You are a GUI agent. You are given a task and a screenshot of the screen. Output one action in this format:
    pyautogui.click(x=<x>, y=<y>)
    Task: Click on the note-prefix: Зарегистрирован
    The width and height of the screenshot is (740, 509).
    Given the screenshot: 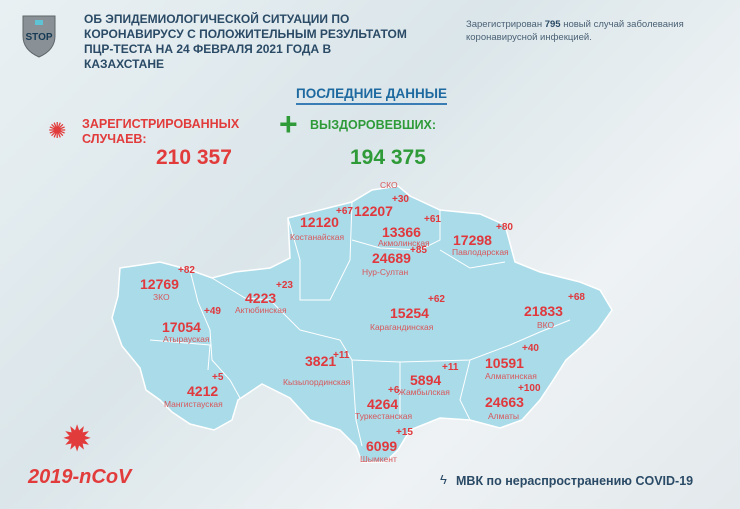 What is the action you would take?
    pyautogui.click(x=505, y=24)
    